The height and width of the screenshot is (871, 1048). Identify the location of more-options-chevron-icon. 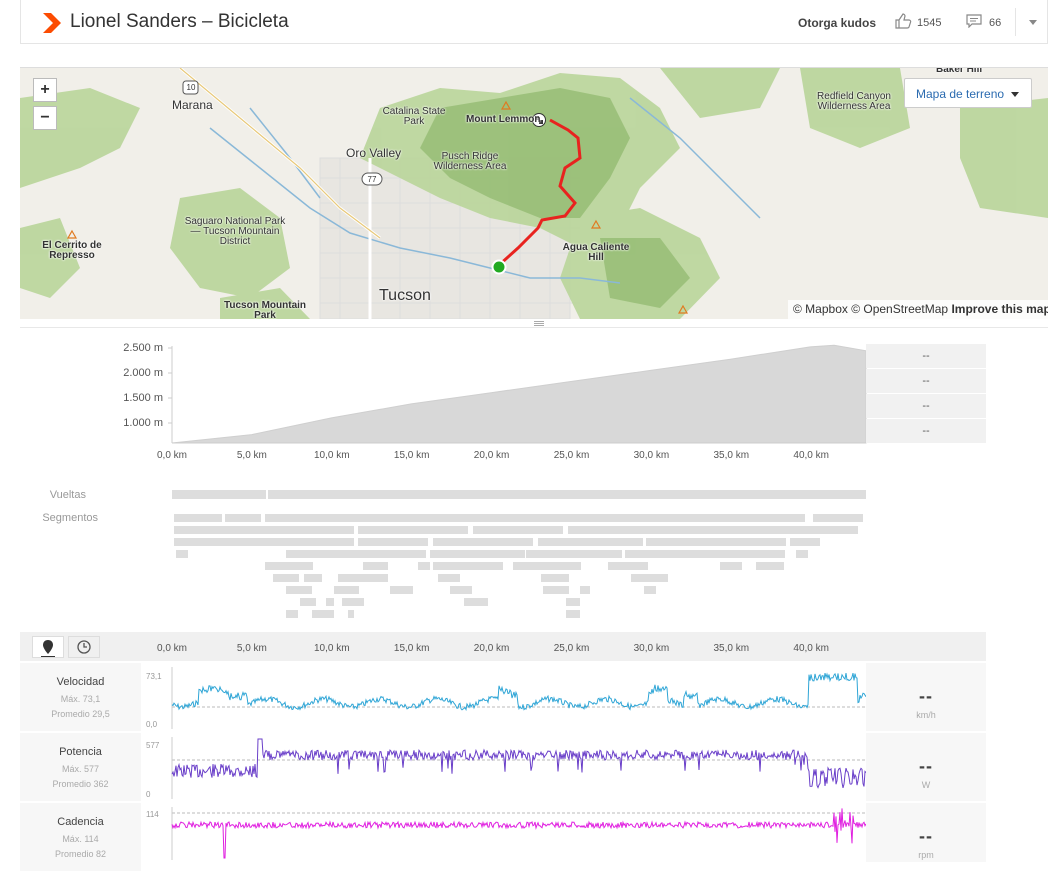
(1033, 22).